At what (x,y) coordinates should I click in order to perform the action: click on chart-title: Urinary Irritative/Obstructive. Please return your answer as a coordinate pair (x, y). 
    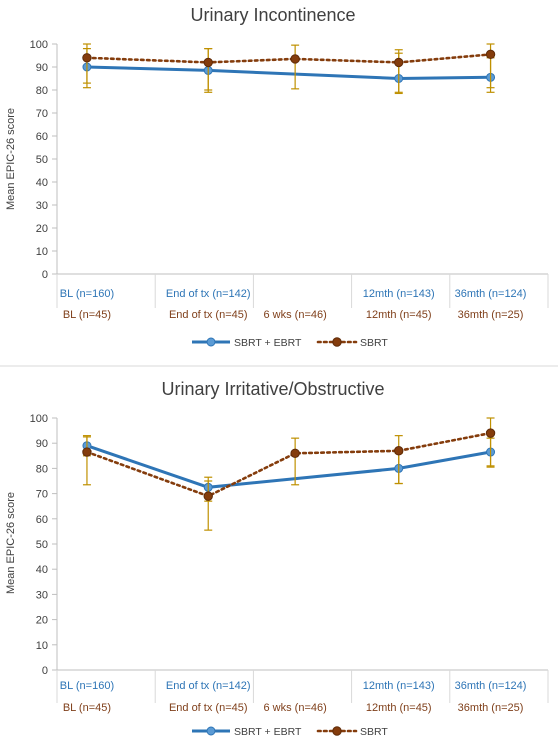
    Looking at the image, I should click on (272, 389).